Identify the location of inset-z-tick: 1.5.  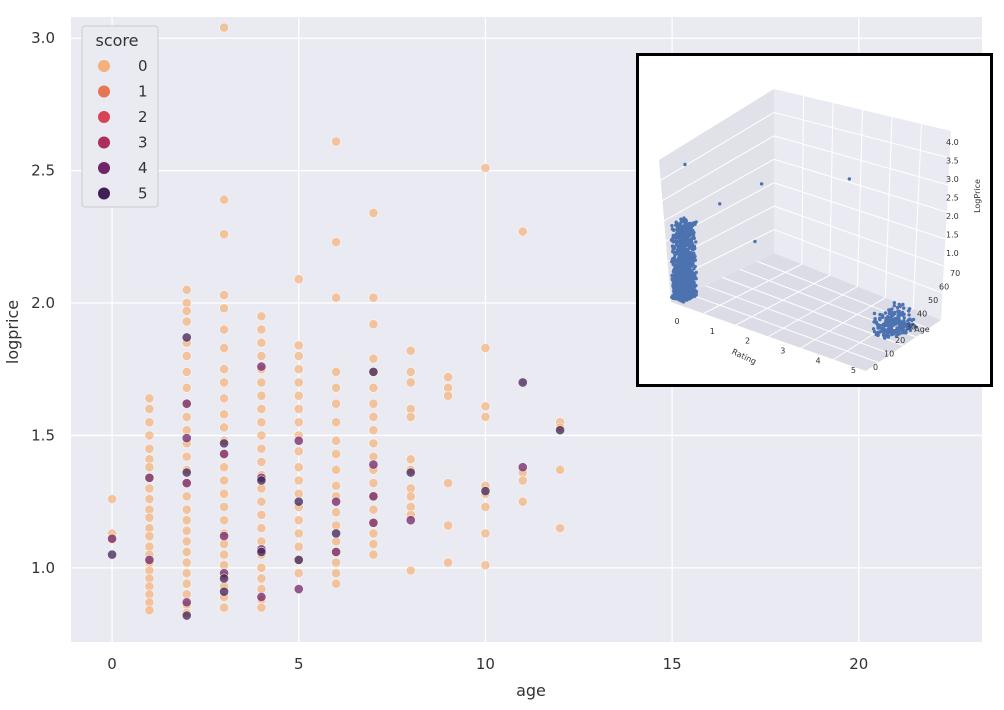
(952, 235).